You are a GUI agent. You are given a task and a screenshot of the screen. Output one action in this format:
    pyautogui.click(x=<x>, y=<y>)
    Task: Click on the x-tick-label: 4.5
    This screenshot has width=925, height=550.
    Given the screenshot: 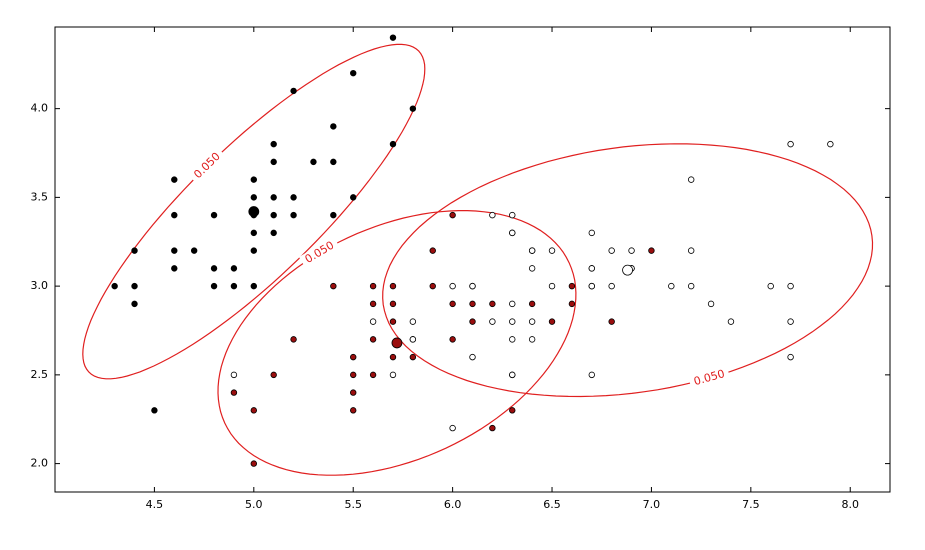 What is the action you would take?
    pyautogui.click(x=155, y=504)
    